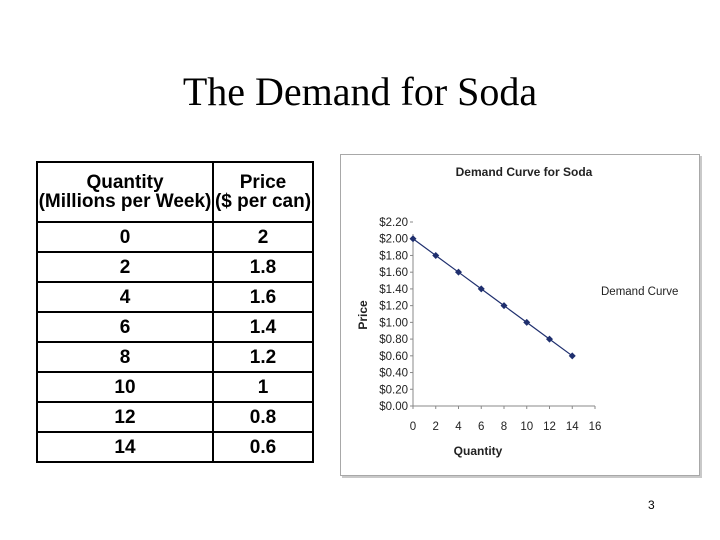  I want to click on y-tick-label: $2.00, so click(393, 240).